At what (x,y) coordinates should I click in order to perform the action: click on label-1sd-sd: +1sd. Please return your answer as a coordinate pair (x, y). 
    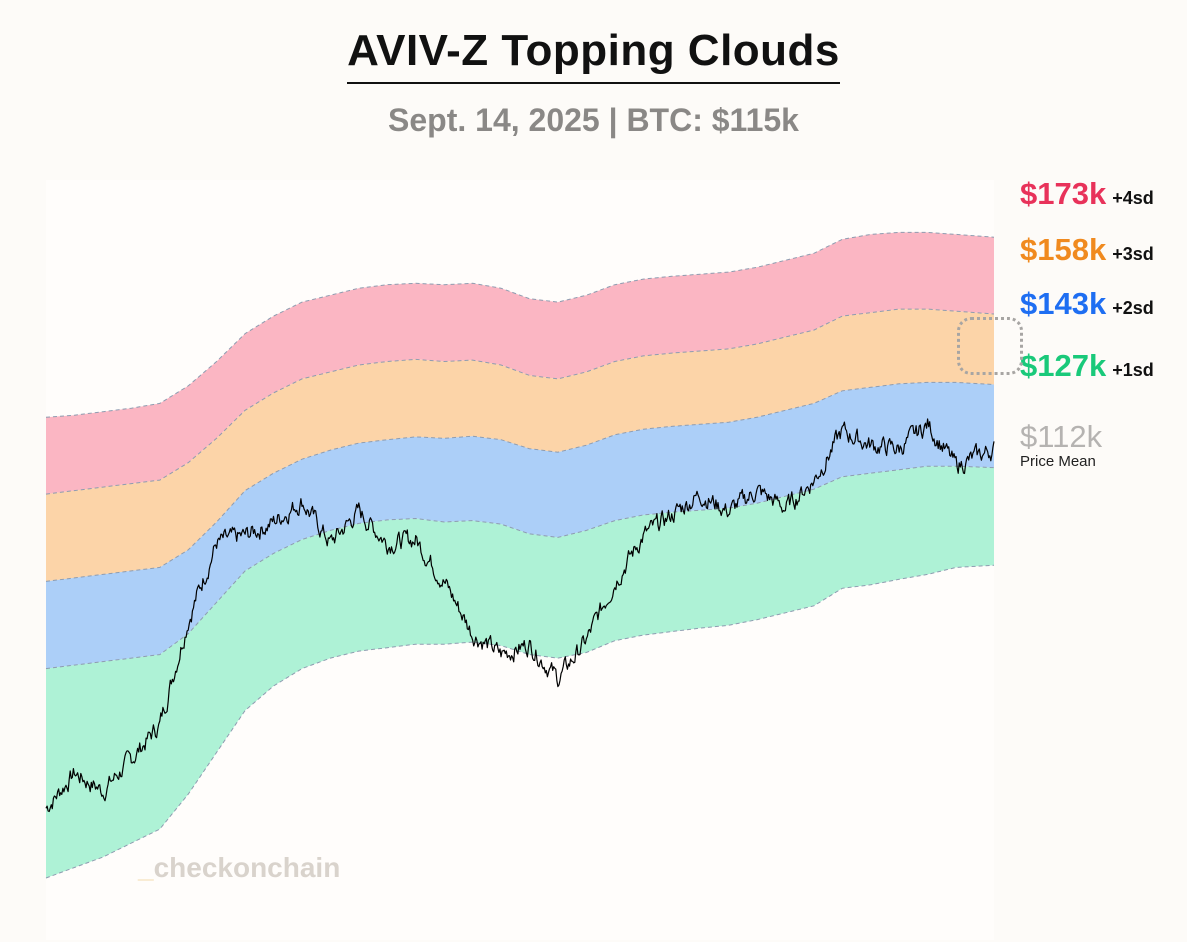
    Looking at the image, I should click on (1133, 370).